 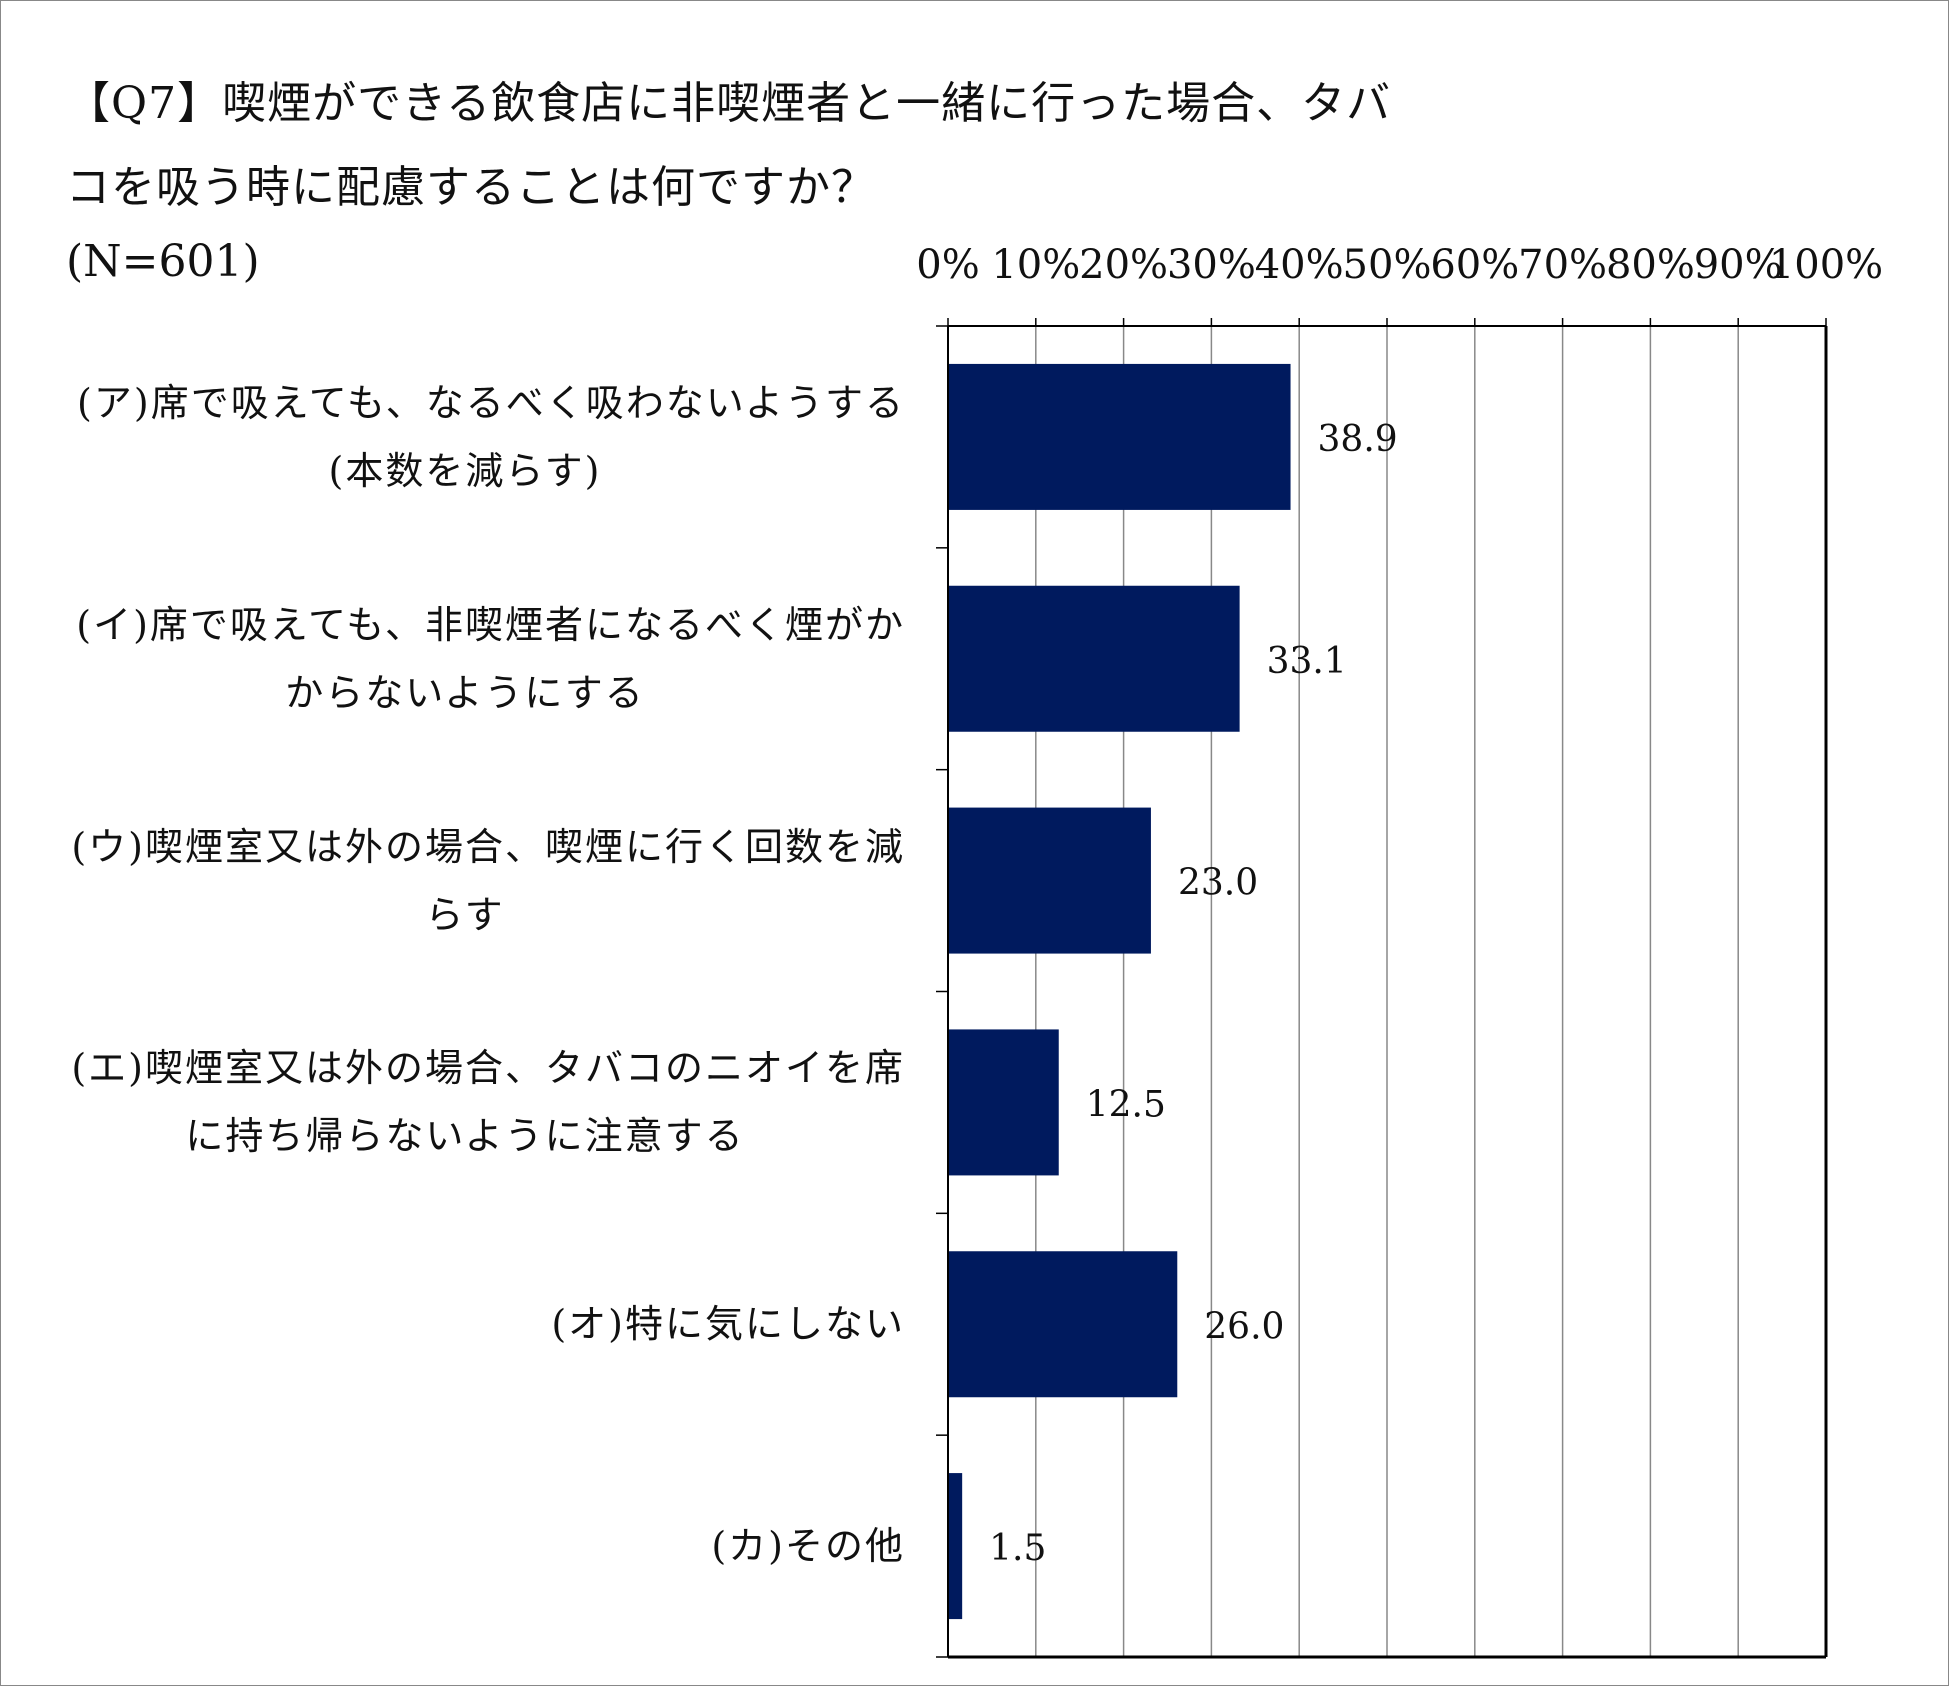 What do you see at coordinates (728, 1324) in the screenshot?
I see `category-label-line: (オ)特に気にしない` at bounding box center [728, 1324].